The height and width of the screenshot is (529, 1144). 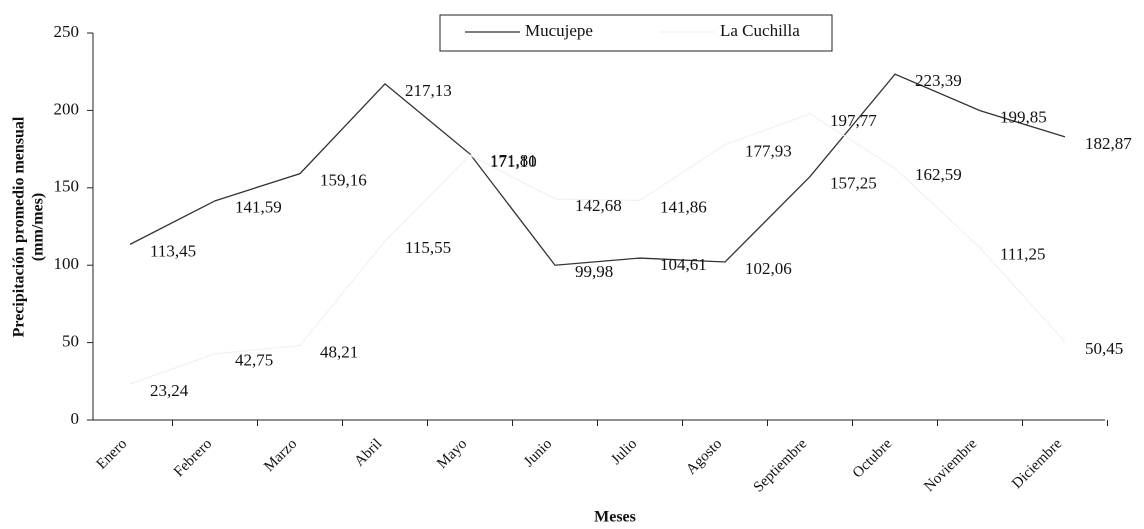 What do you see at coordinates (704, 457) in the screenshot?
I see `x-tick-label: Agosto` at bounding box center [704, 457].